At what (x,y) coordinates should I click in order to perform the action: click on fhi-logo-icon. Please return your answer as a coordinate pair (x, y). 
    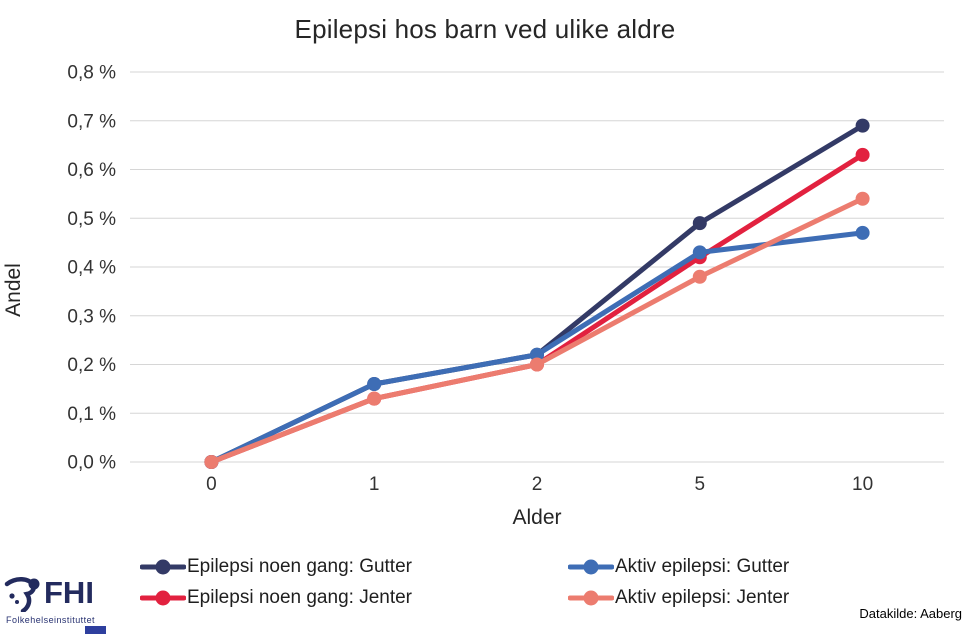
    Looking at the image, I should click on (22, 594).